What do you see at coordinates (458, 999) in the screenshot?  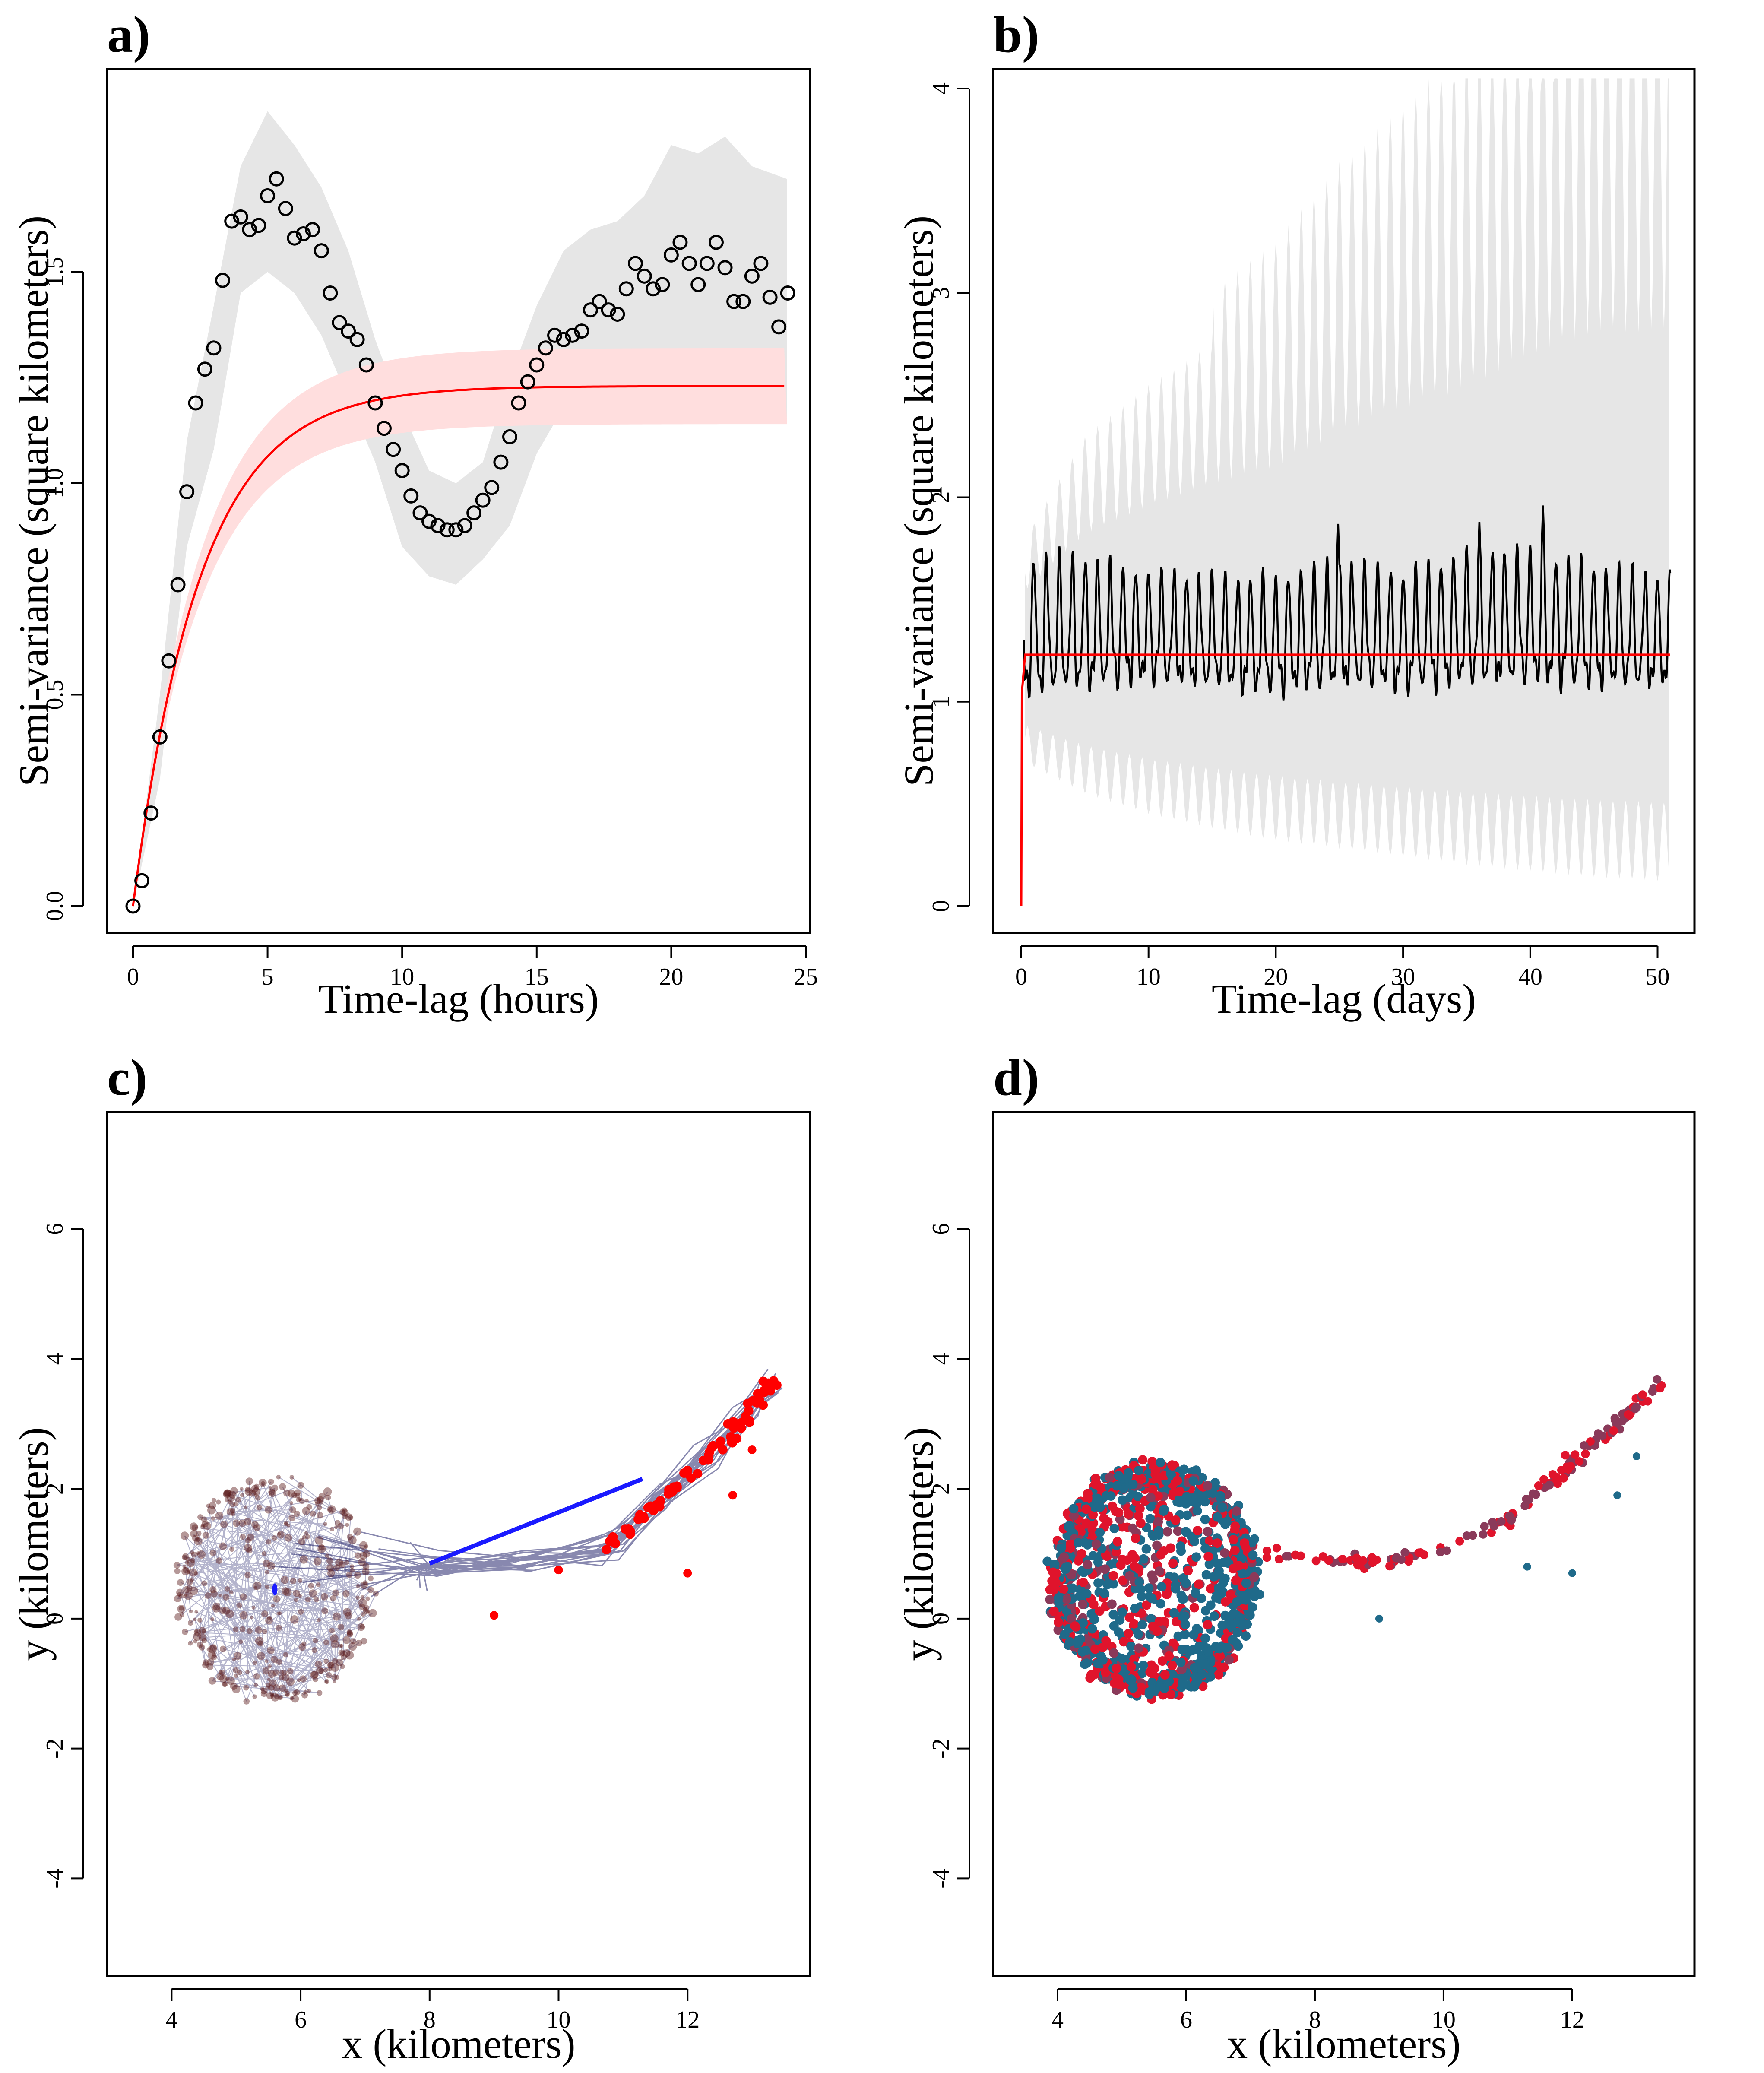 I see `x-axis-title: Time-lag (hours)` at bounding box center [458, 999].